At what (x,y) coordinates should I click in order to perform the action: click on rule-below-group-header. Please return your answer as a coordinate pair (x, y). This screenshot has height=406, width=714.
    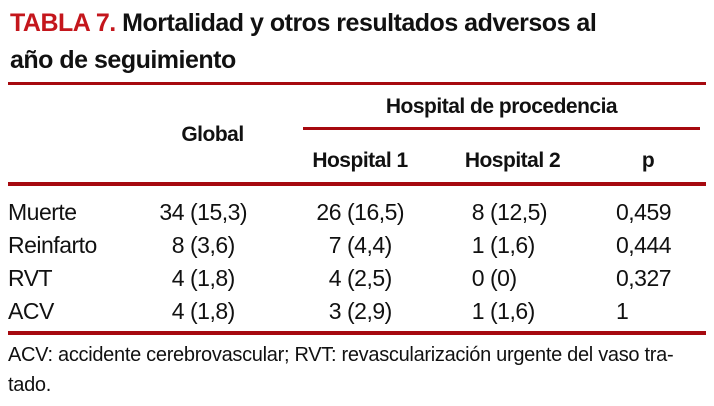
    Looking at the image, I should click on (501, 128).